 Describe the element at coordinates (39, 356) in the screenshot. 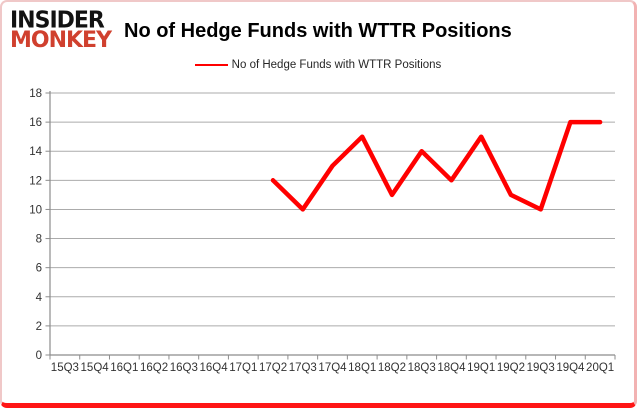

I see `y-tick-label: 0` at that location.